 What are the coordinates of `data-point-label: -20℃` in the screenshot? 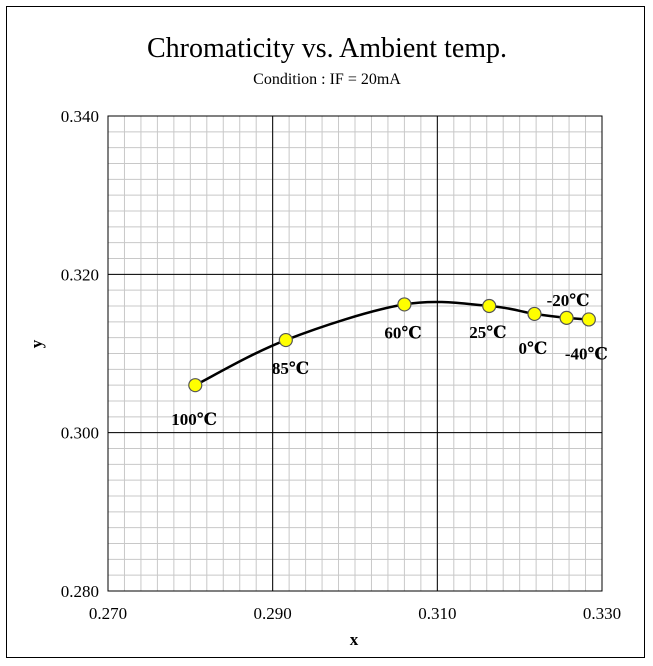 It's located at (568, 300).